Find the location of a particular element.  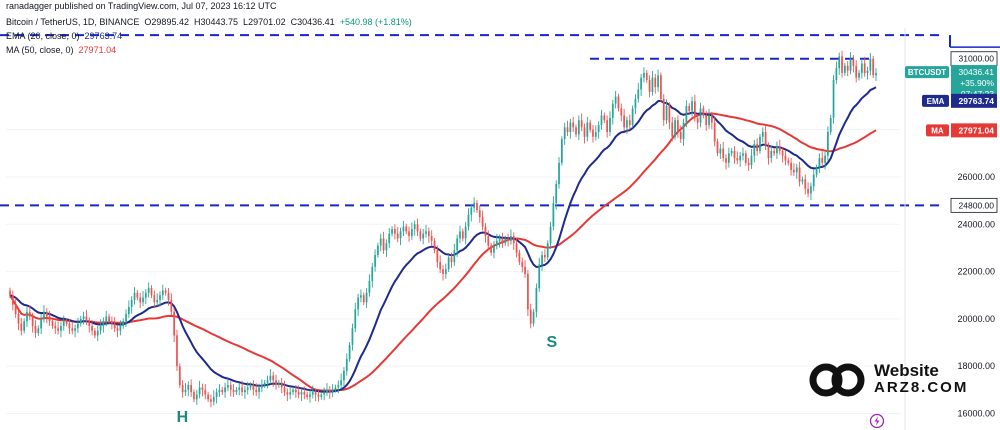

ohlc-low-label: L is located at coordinates (246, 22).